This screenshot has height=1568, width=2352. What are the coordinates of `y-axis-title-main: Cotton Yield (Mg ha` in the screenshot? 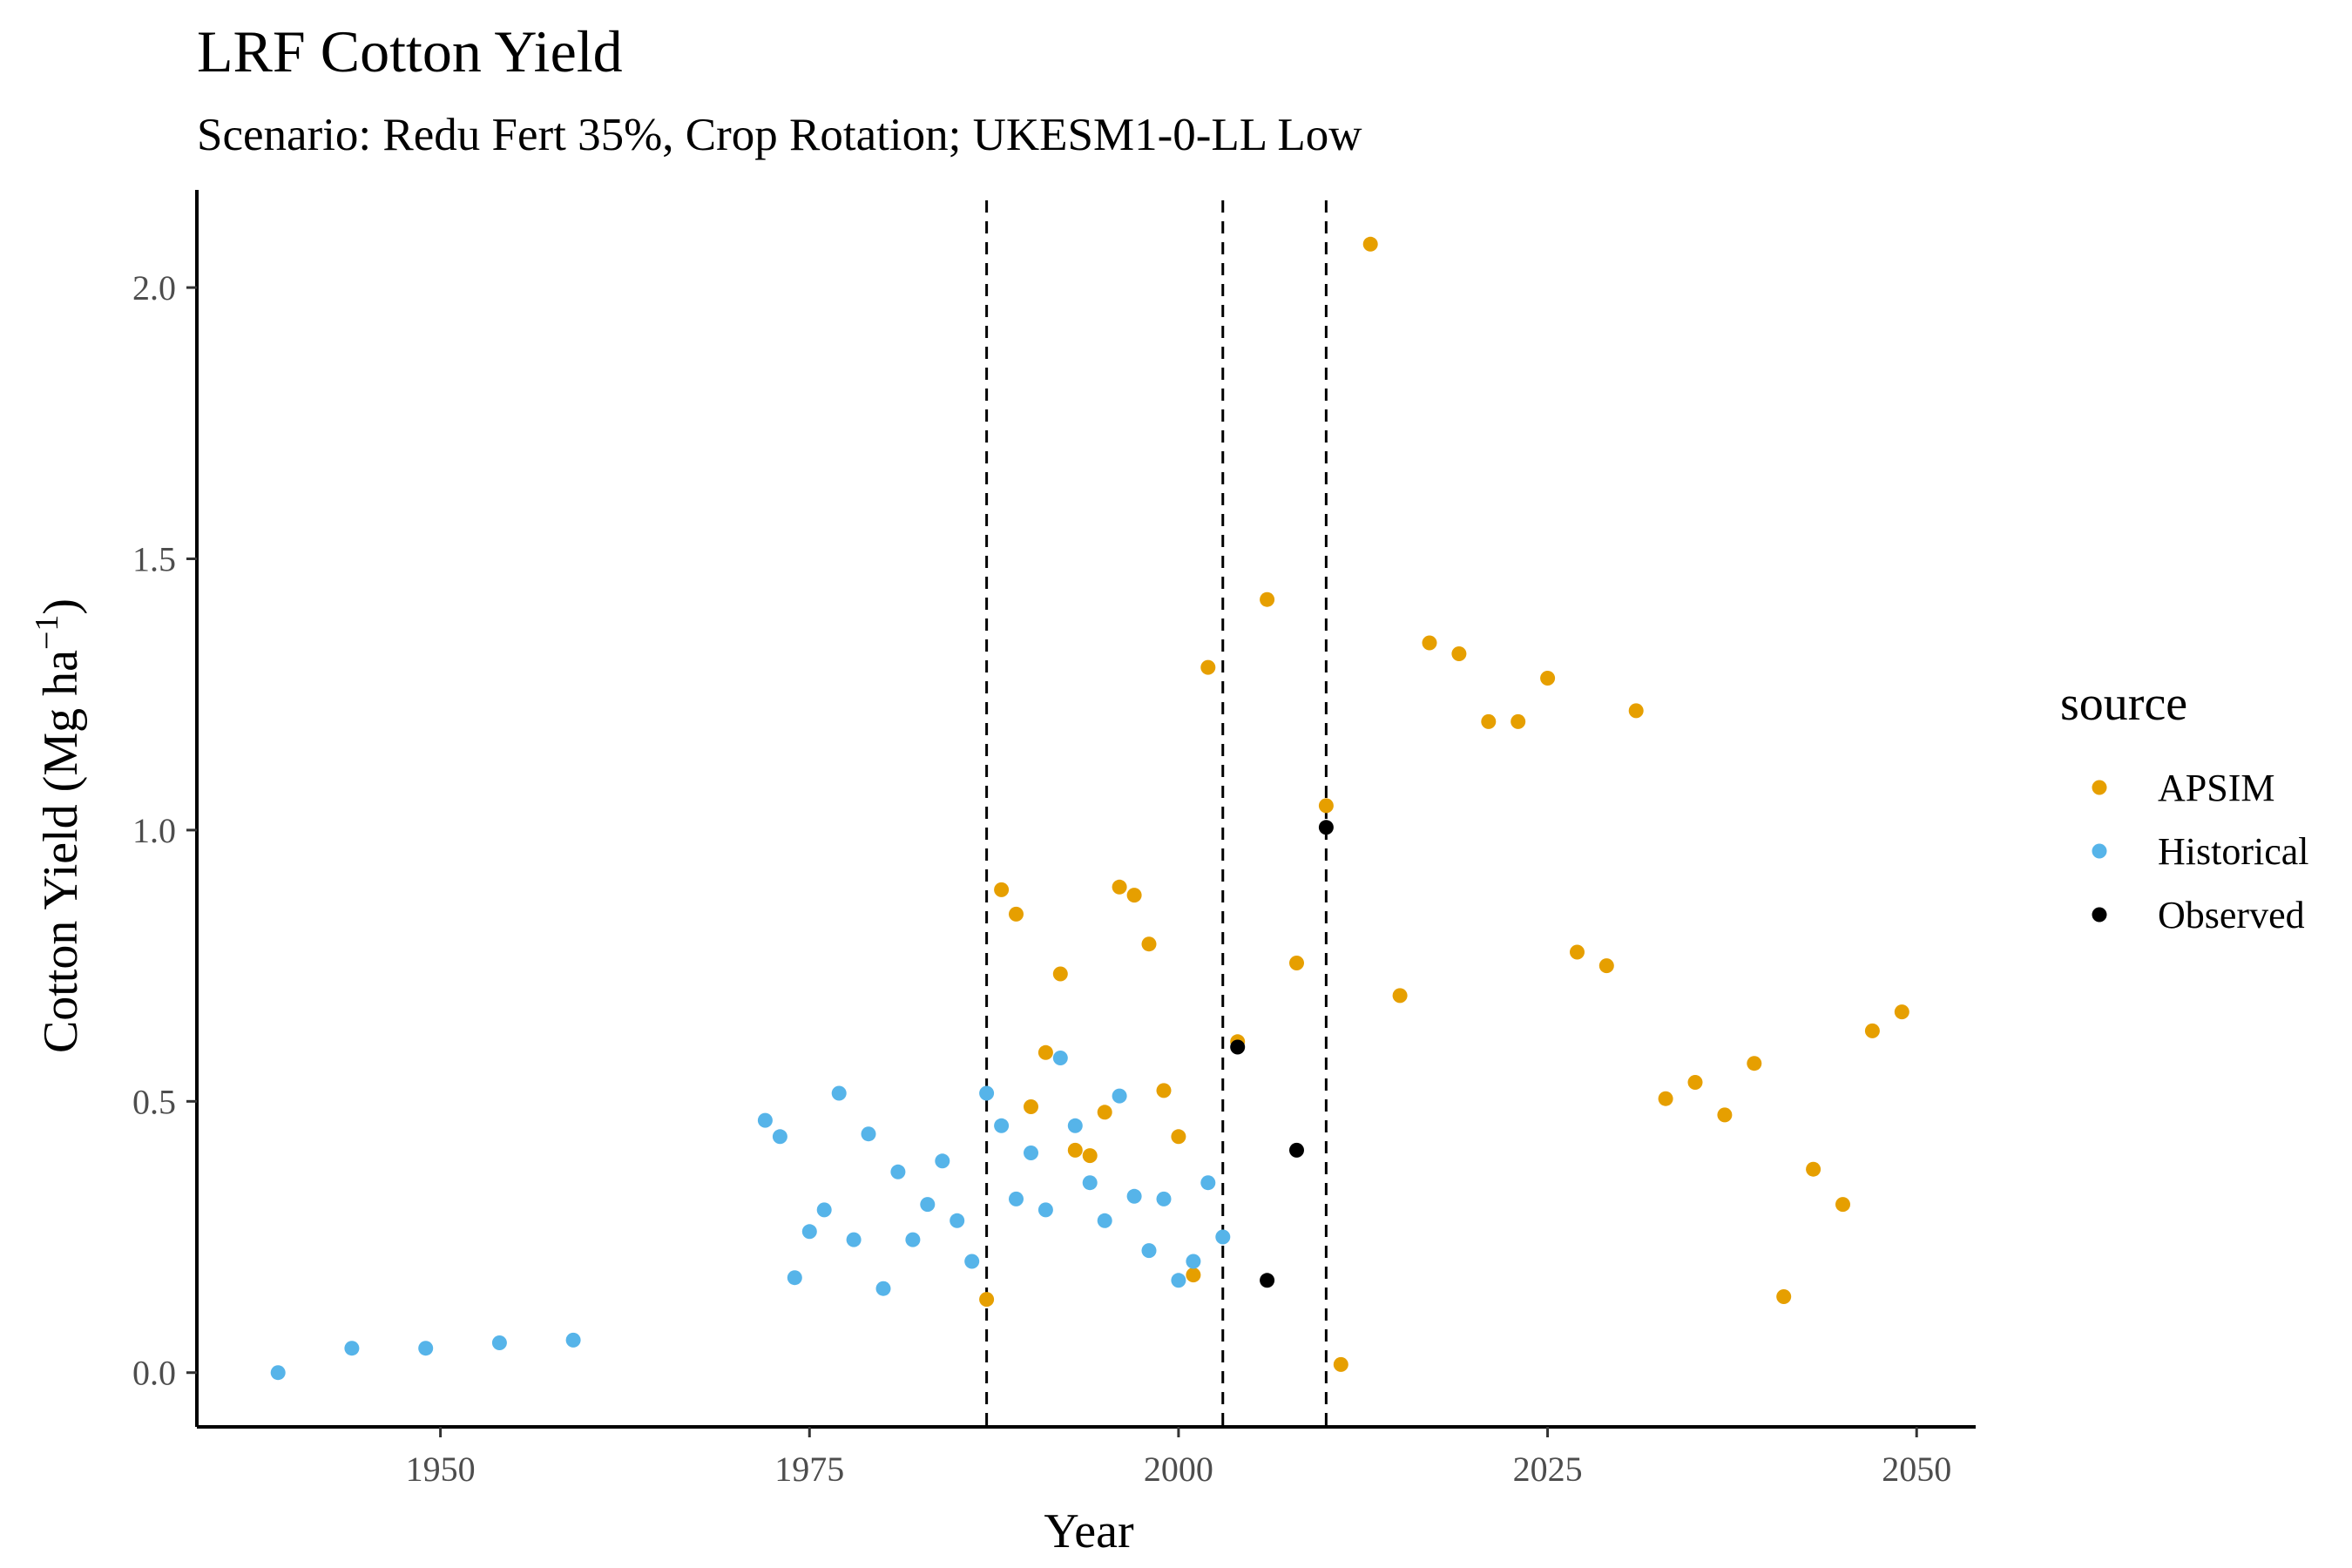 It's located at (61, 851).